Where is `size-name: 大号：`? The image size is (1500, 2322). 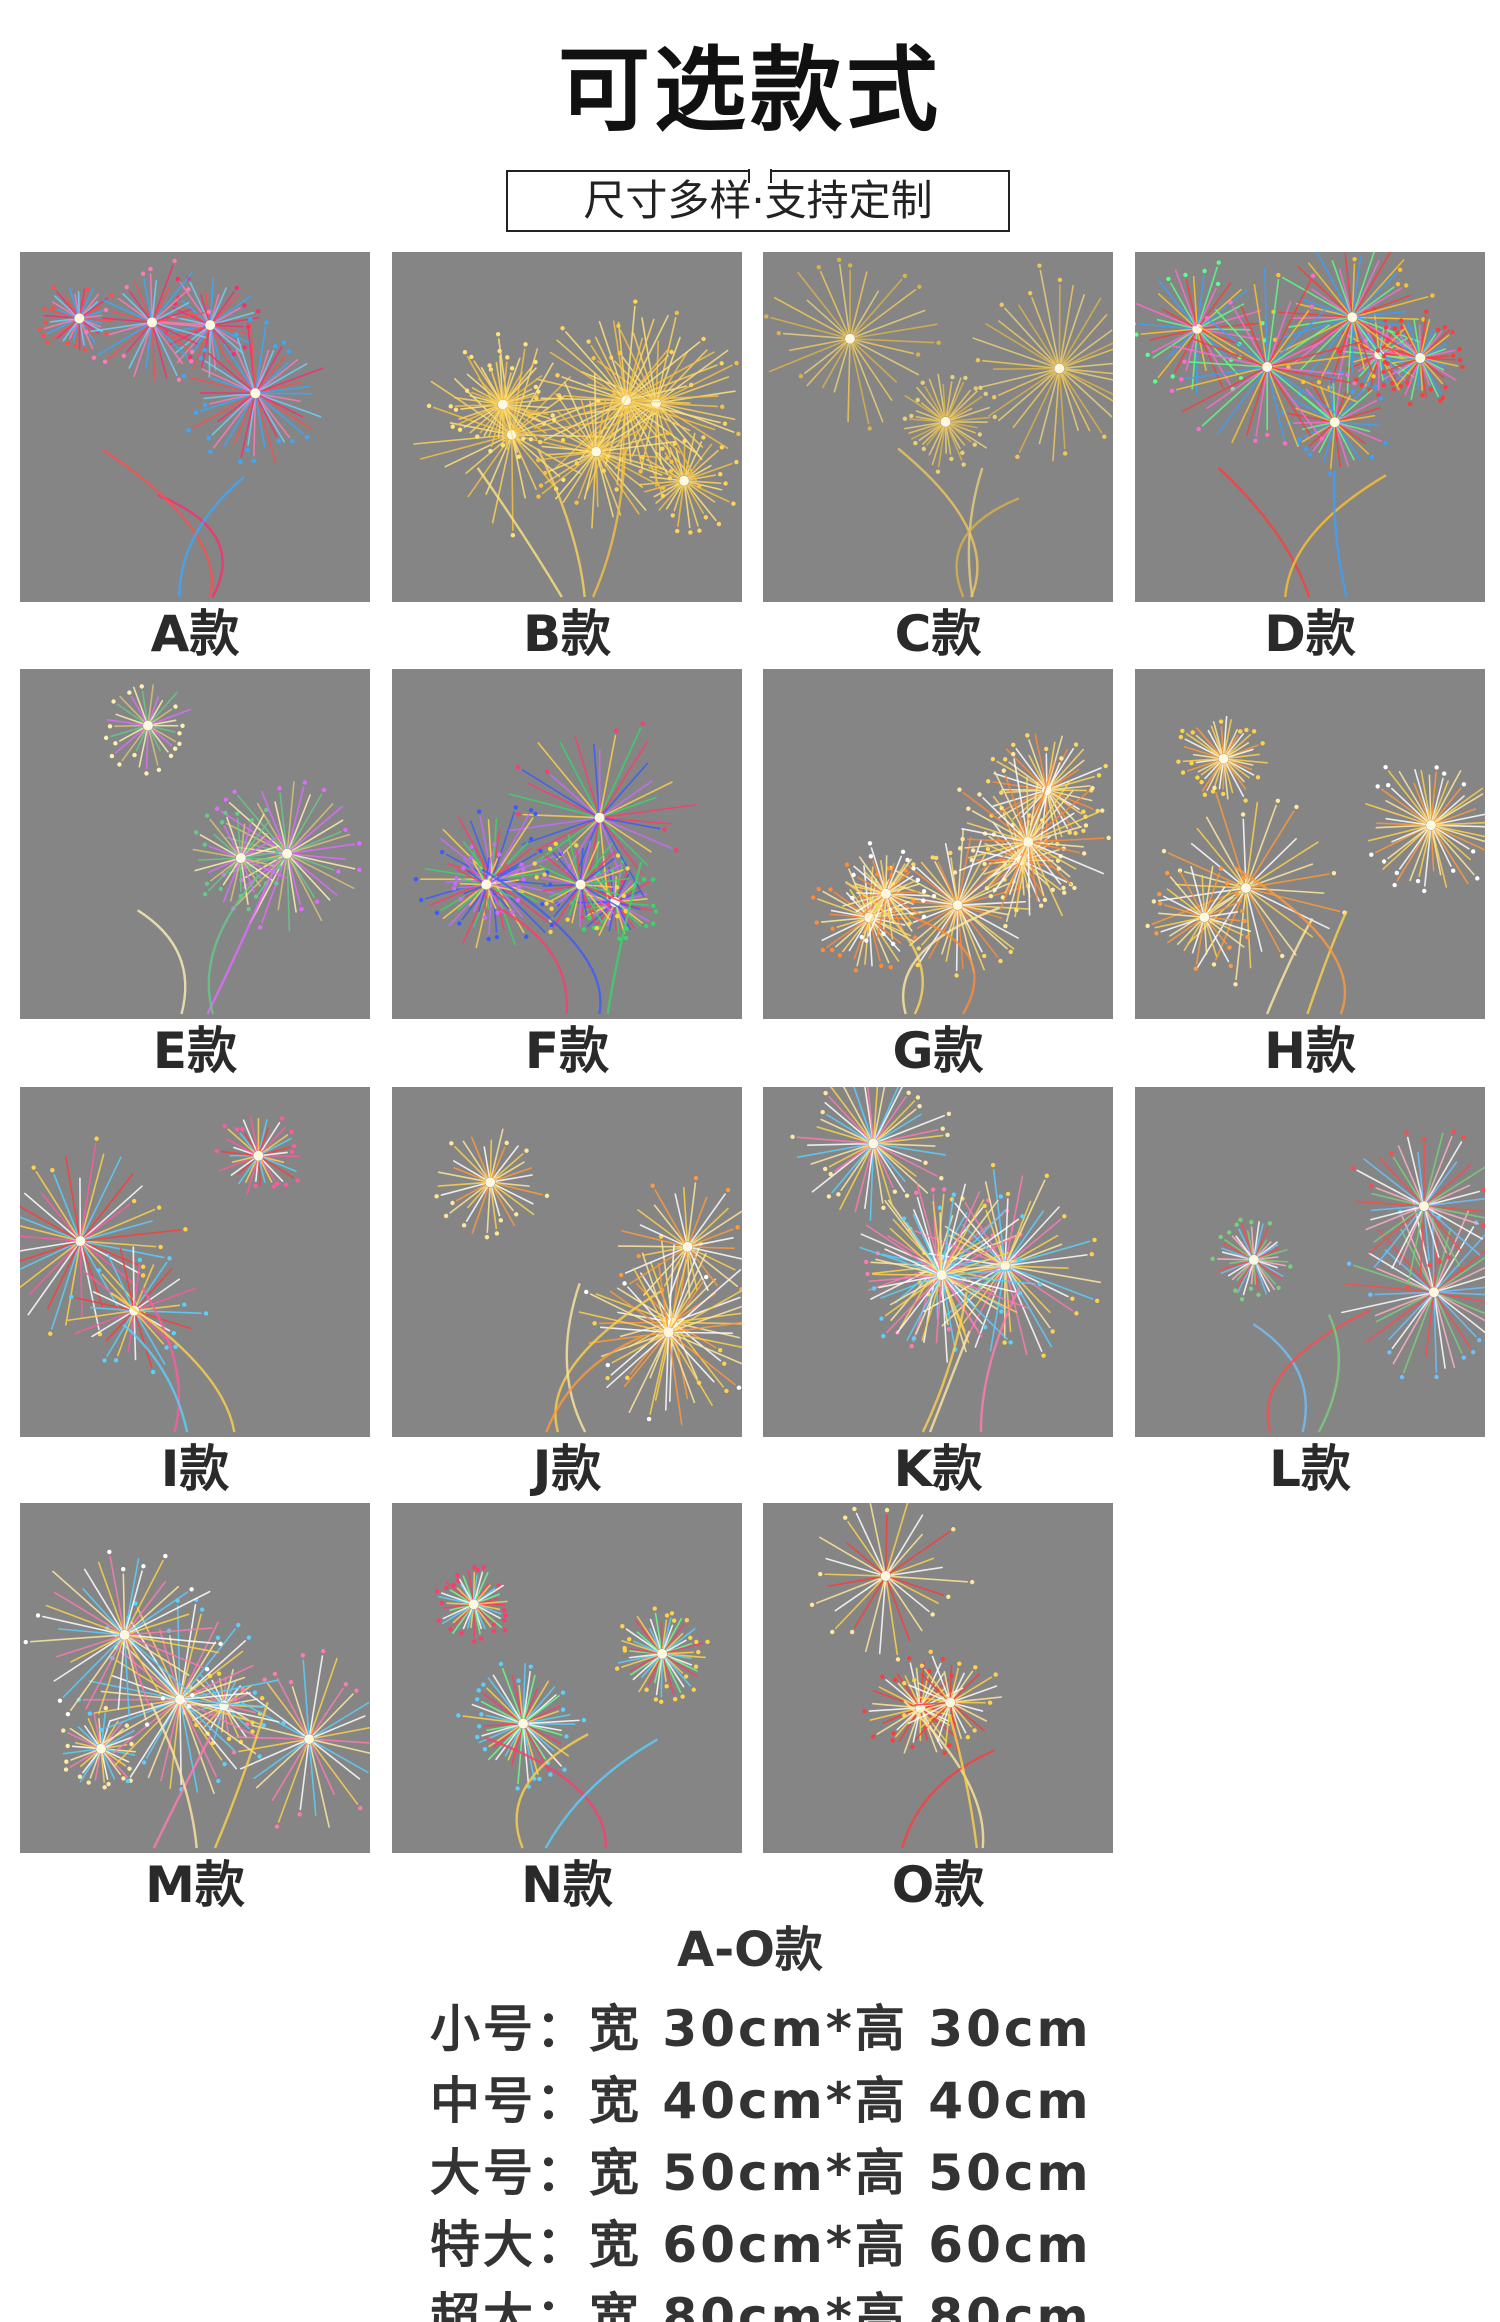
size-name: 大号： is located at coordinates (509, 2173).